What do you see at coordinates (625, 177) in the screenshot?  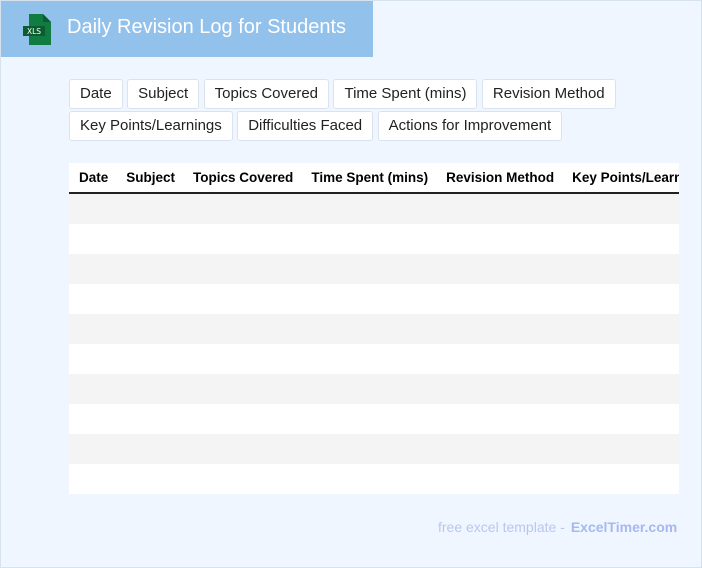 I see `col-key-points: Key Points/Learnings` at bounding box center [625, 177].